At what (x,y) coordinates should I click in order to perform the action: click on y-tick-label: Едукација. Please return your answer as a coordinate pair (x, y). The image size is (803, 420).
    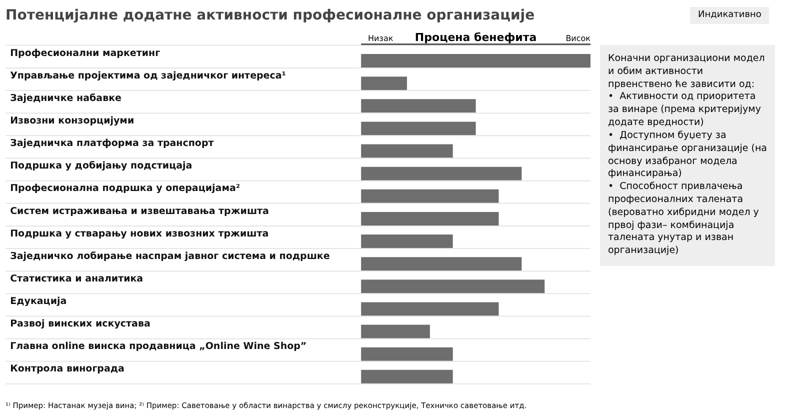
    Looking at the image, I should click on (38, 302).